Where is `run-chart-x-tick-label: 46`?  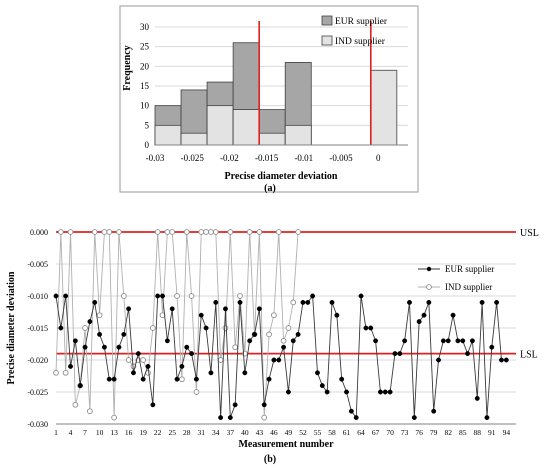
run-chart-x-tick-label: 46 is located at coordinates (274, 432).